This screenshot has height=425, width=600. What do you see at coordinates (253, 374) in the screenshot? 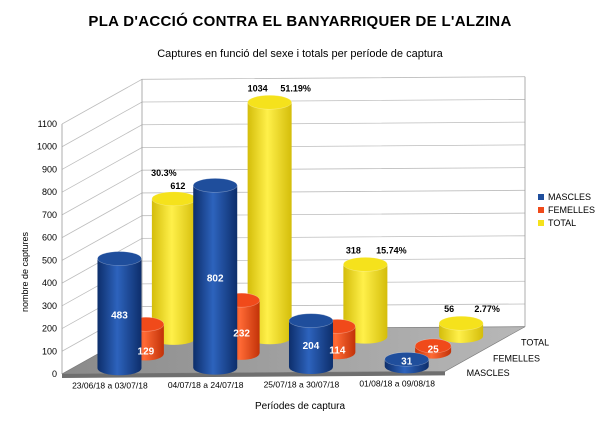
I see `chart-floor-edge` at bounding box center [253, 374].